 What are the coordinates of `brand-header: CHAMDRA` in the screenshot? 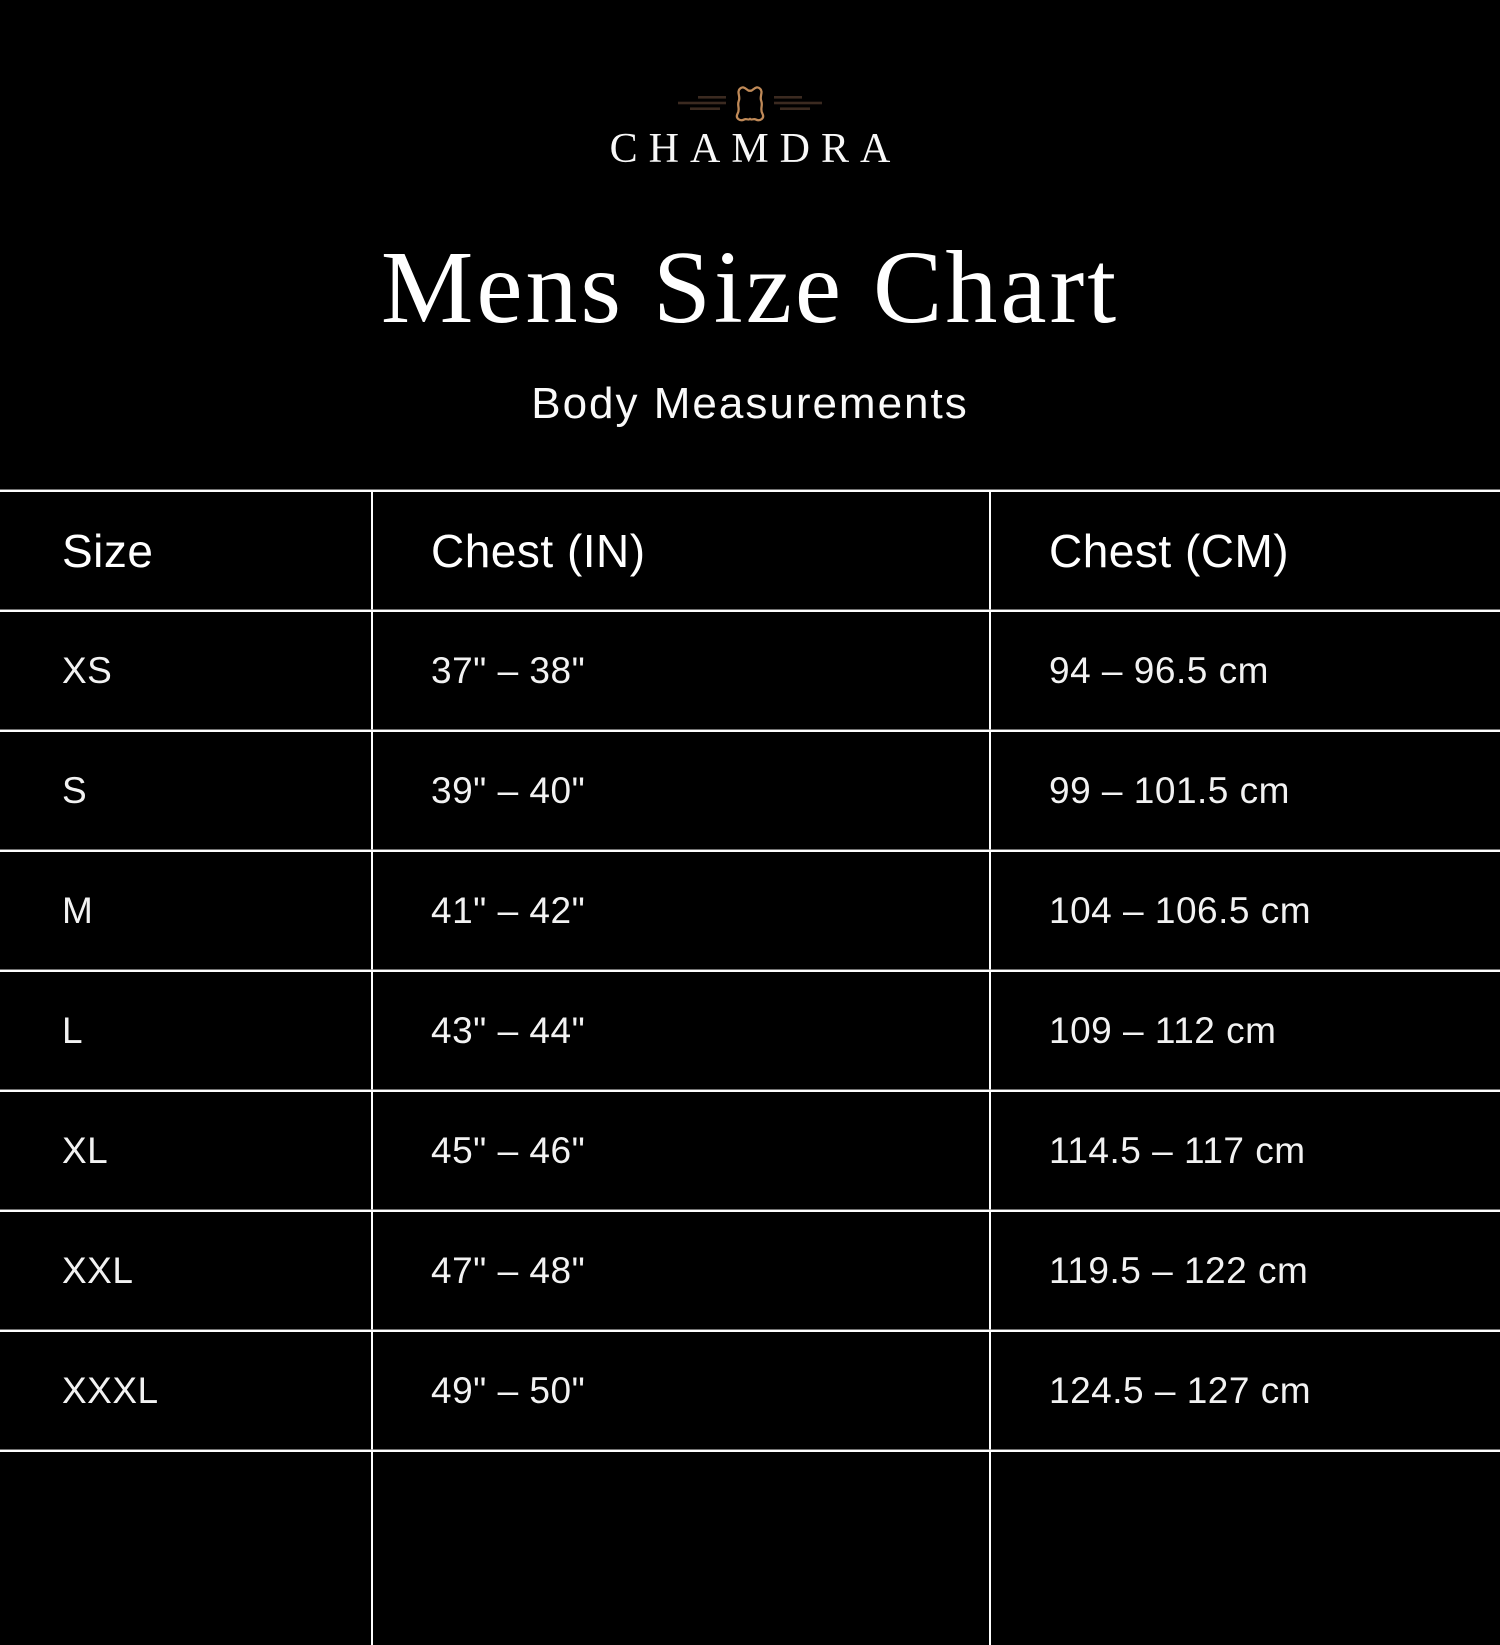 It's located at (750, 86).